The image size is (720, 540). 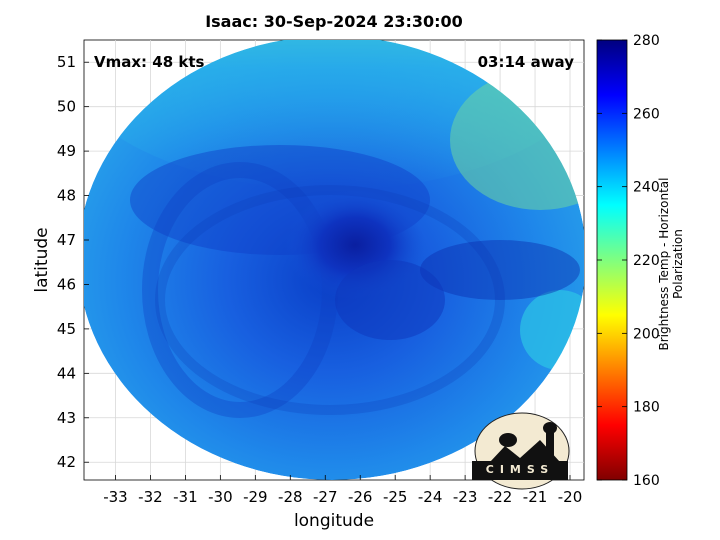 I want to click on y-tick-label: 46, so click(x=66, y=284).